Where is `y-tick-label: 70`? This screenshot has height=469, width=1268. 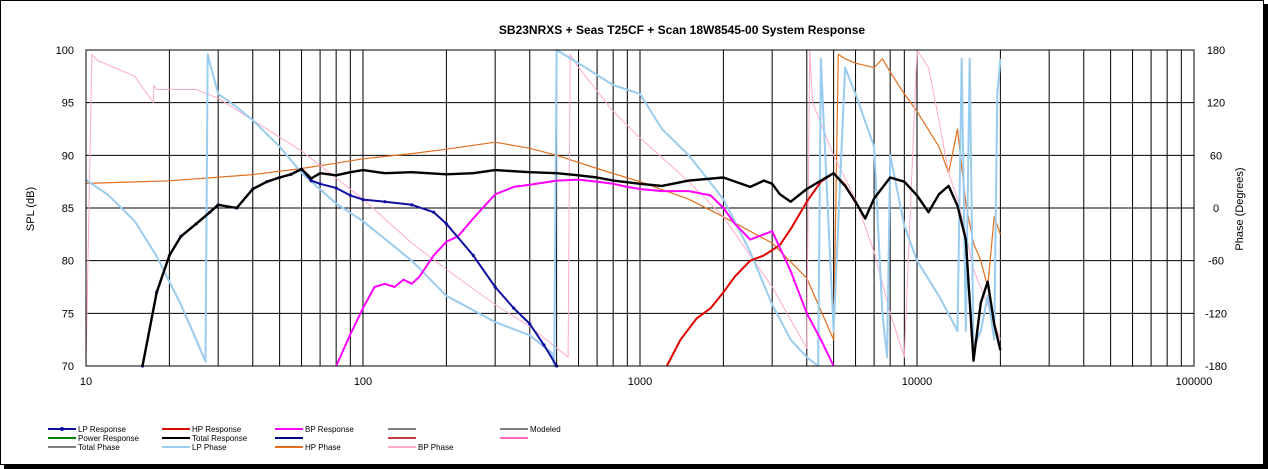 y-tick-label: 70 is located at coordinates (68, 367).